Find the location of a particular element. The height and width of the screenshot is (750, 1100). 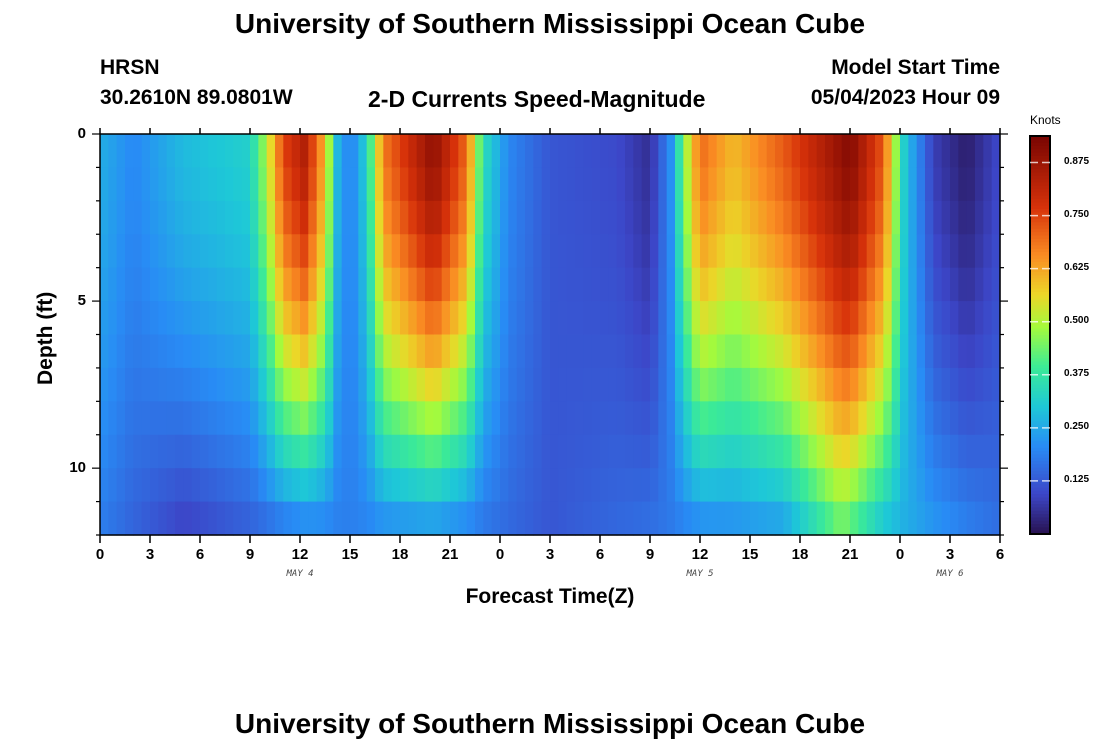

x-tick-label: 3 is located at coordinates (950, 554).